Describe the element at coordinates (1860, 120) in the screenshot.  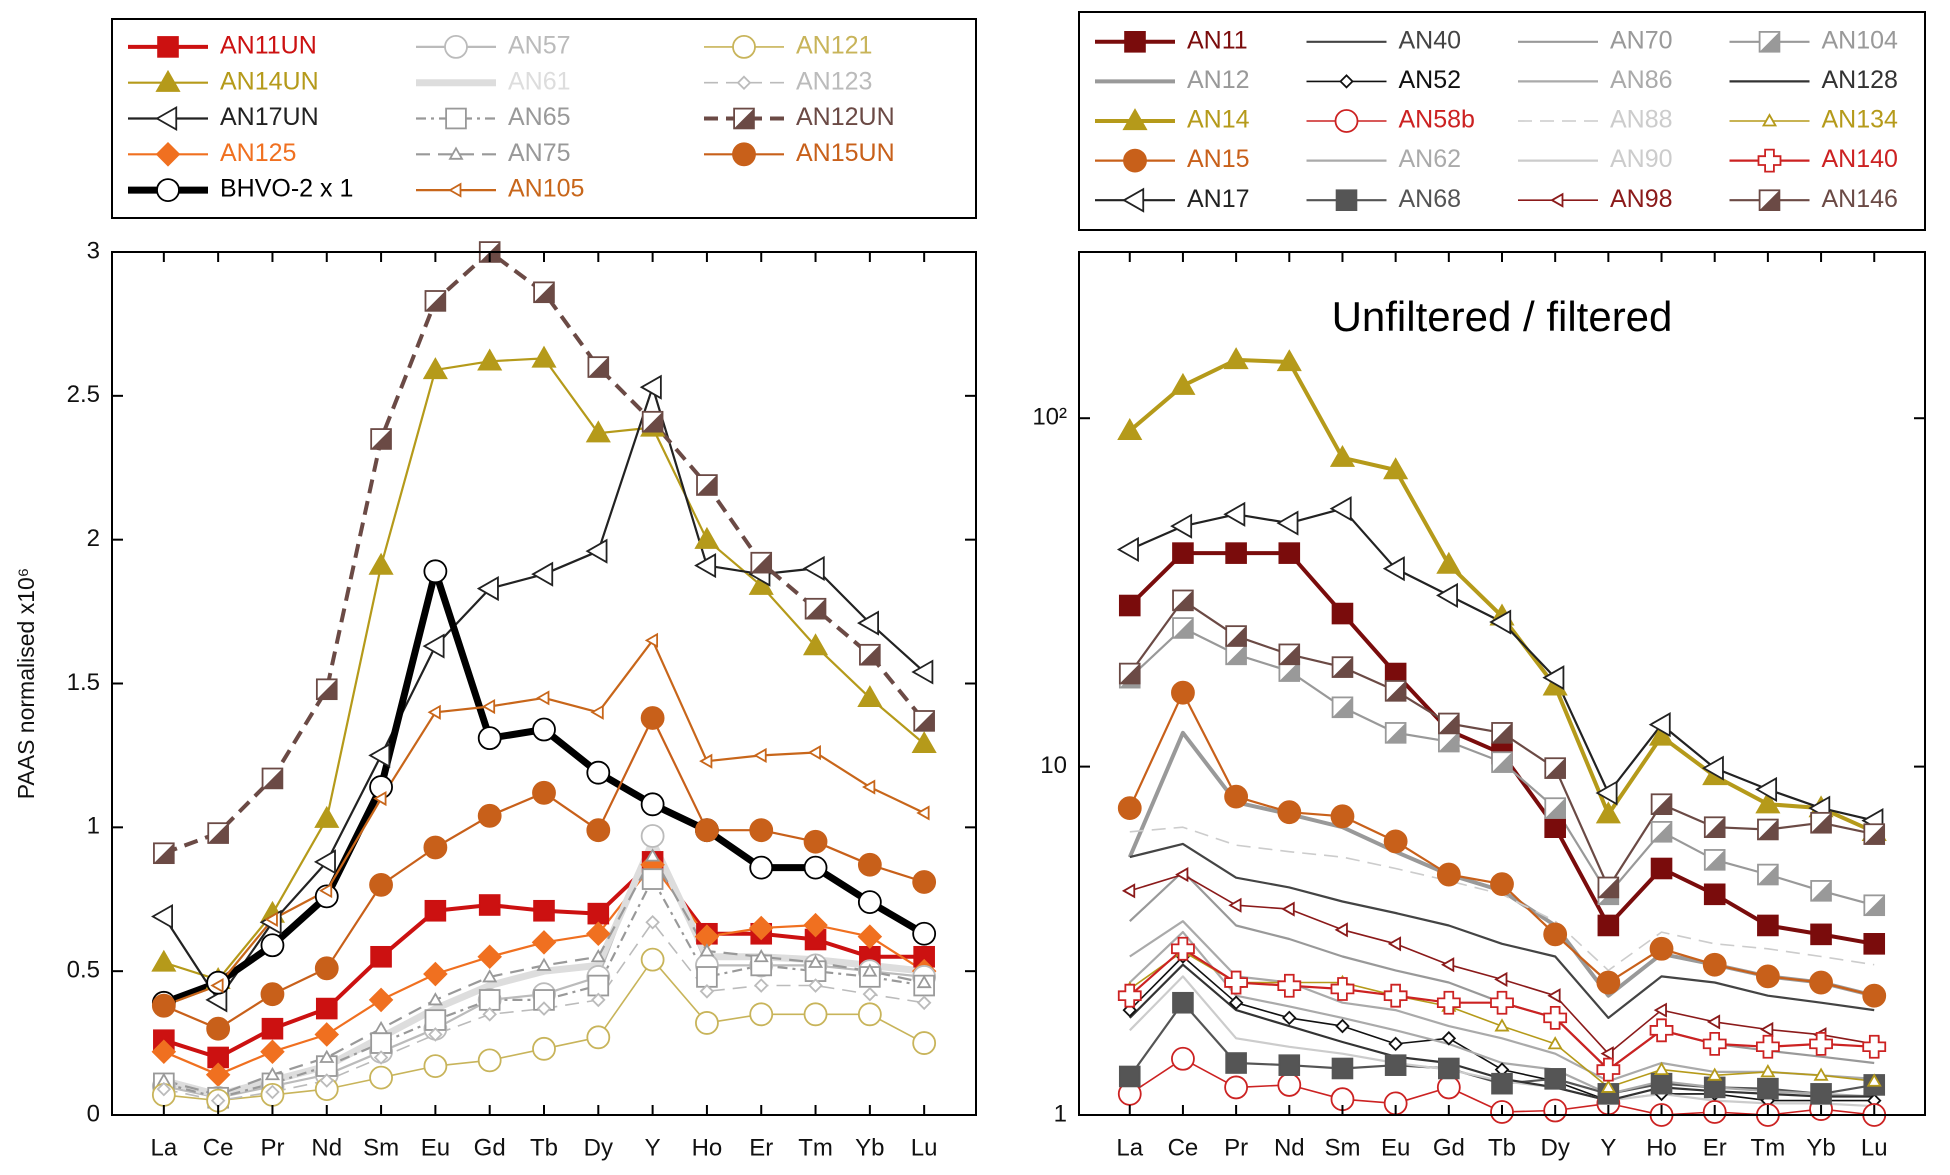
I see `legend-label: AN134` at that location.